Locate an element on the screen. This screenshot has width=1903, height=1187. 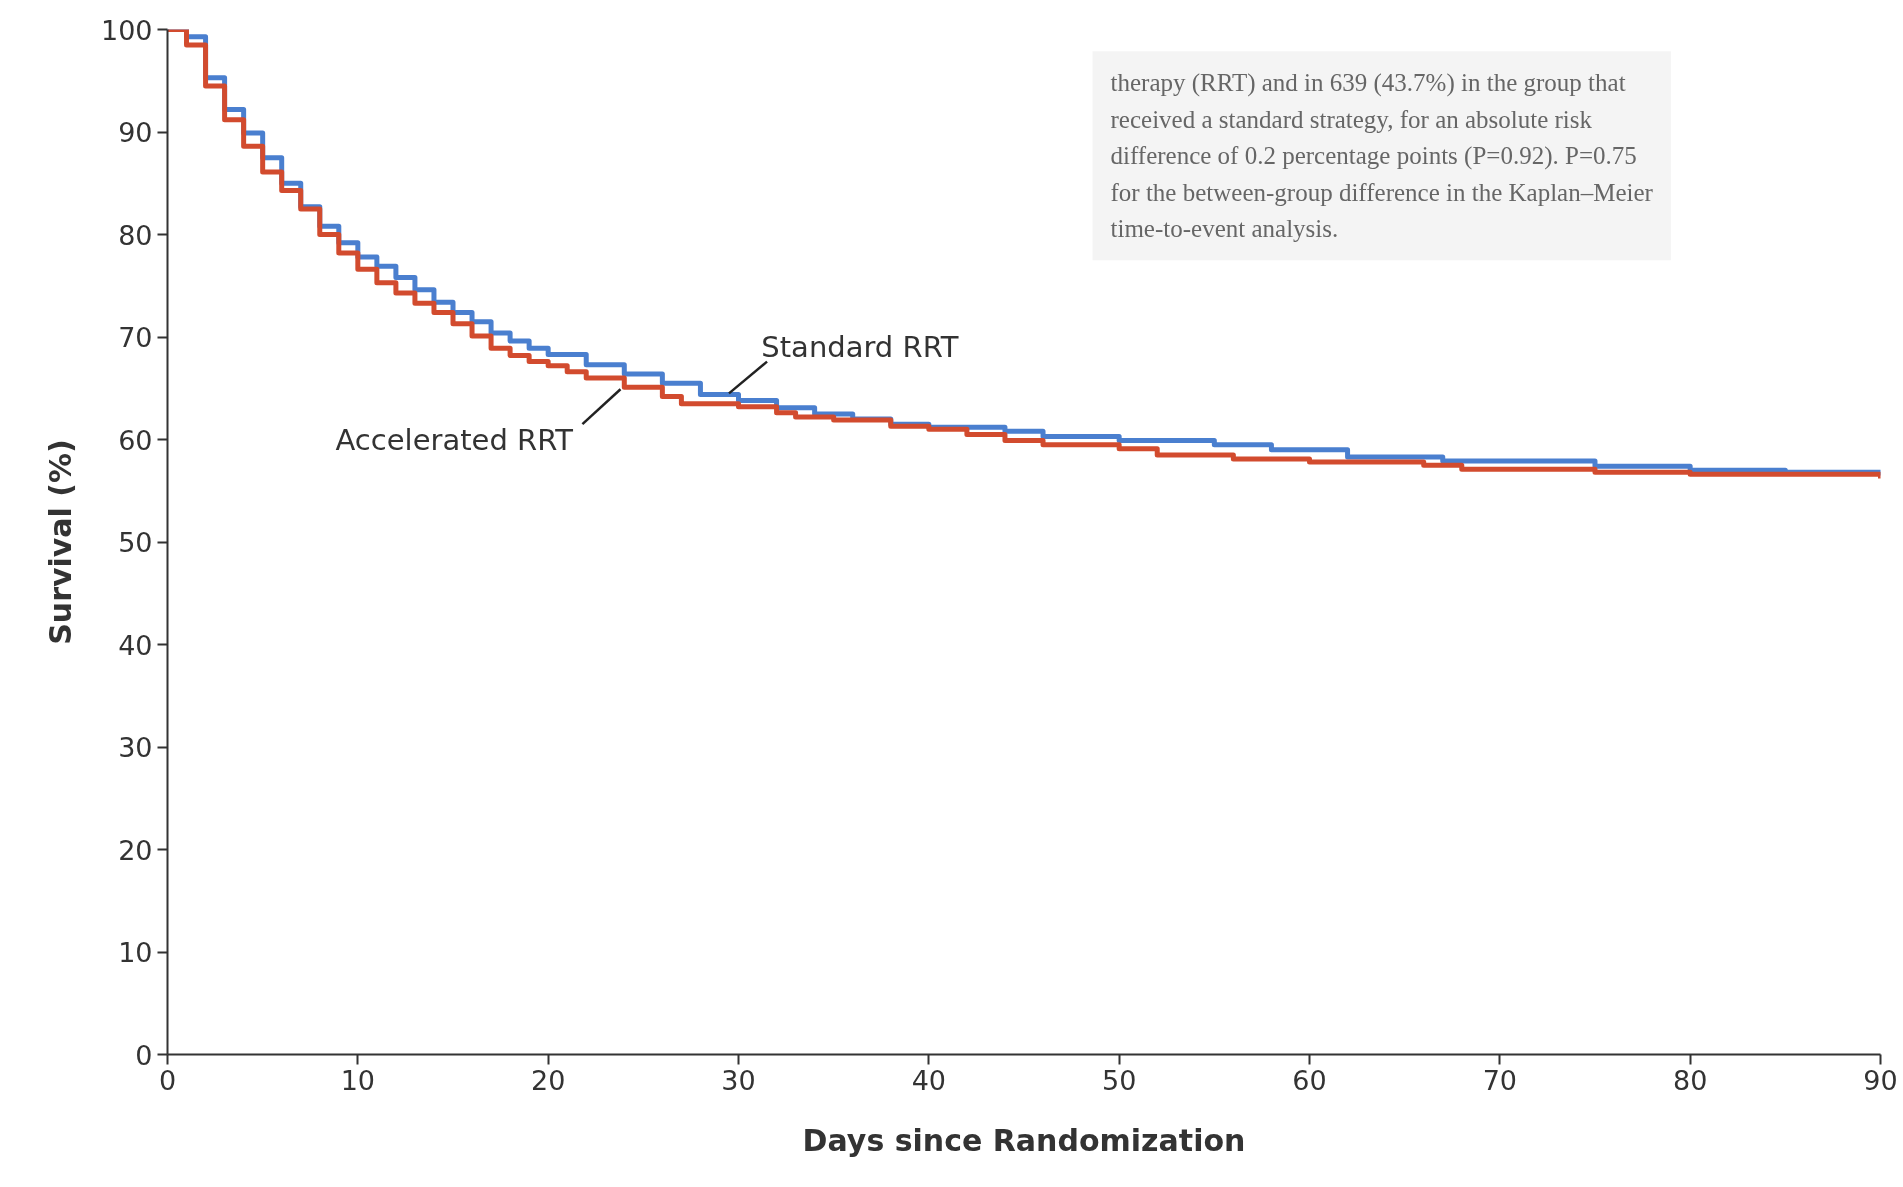
x-tick-label: 10 is located at coordinates (358, 1080).